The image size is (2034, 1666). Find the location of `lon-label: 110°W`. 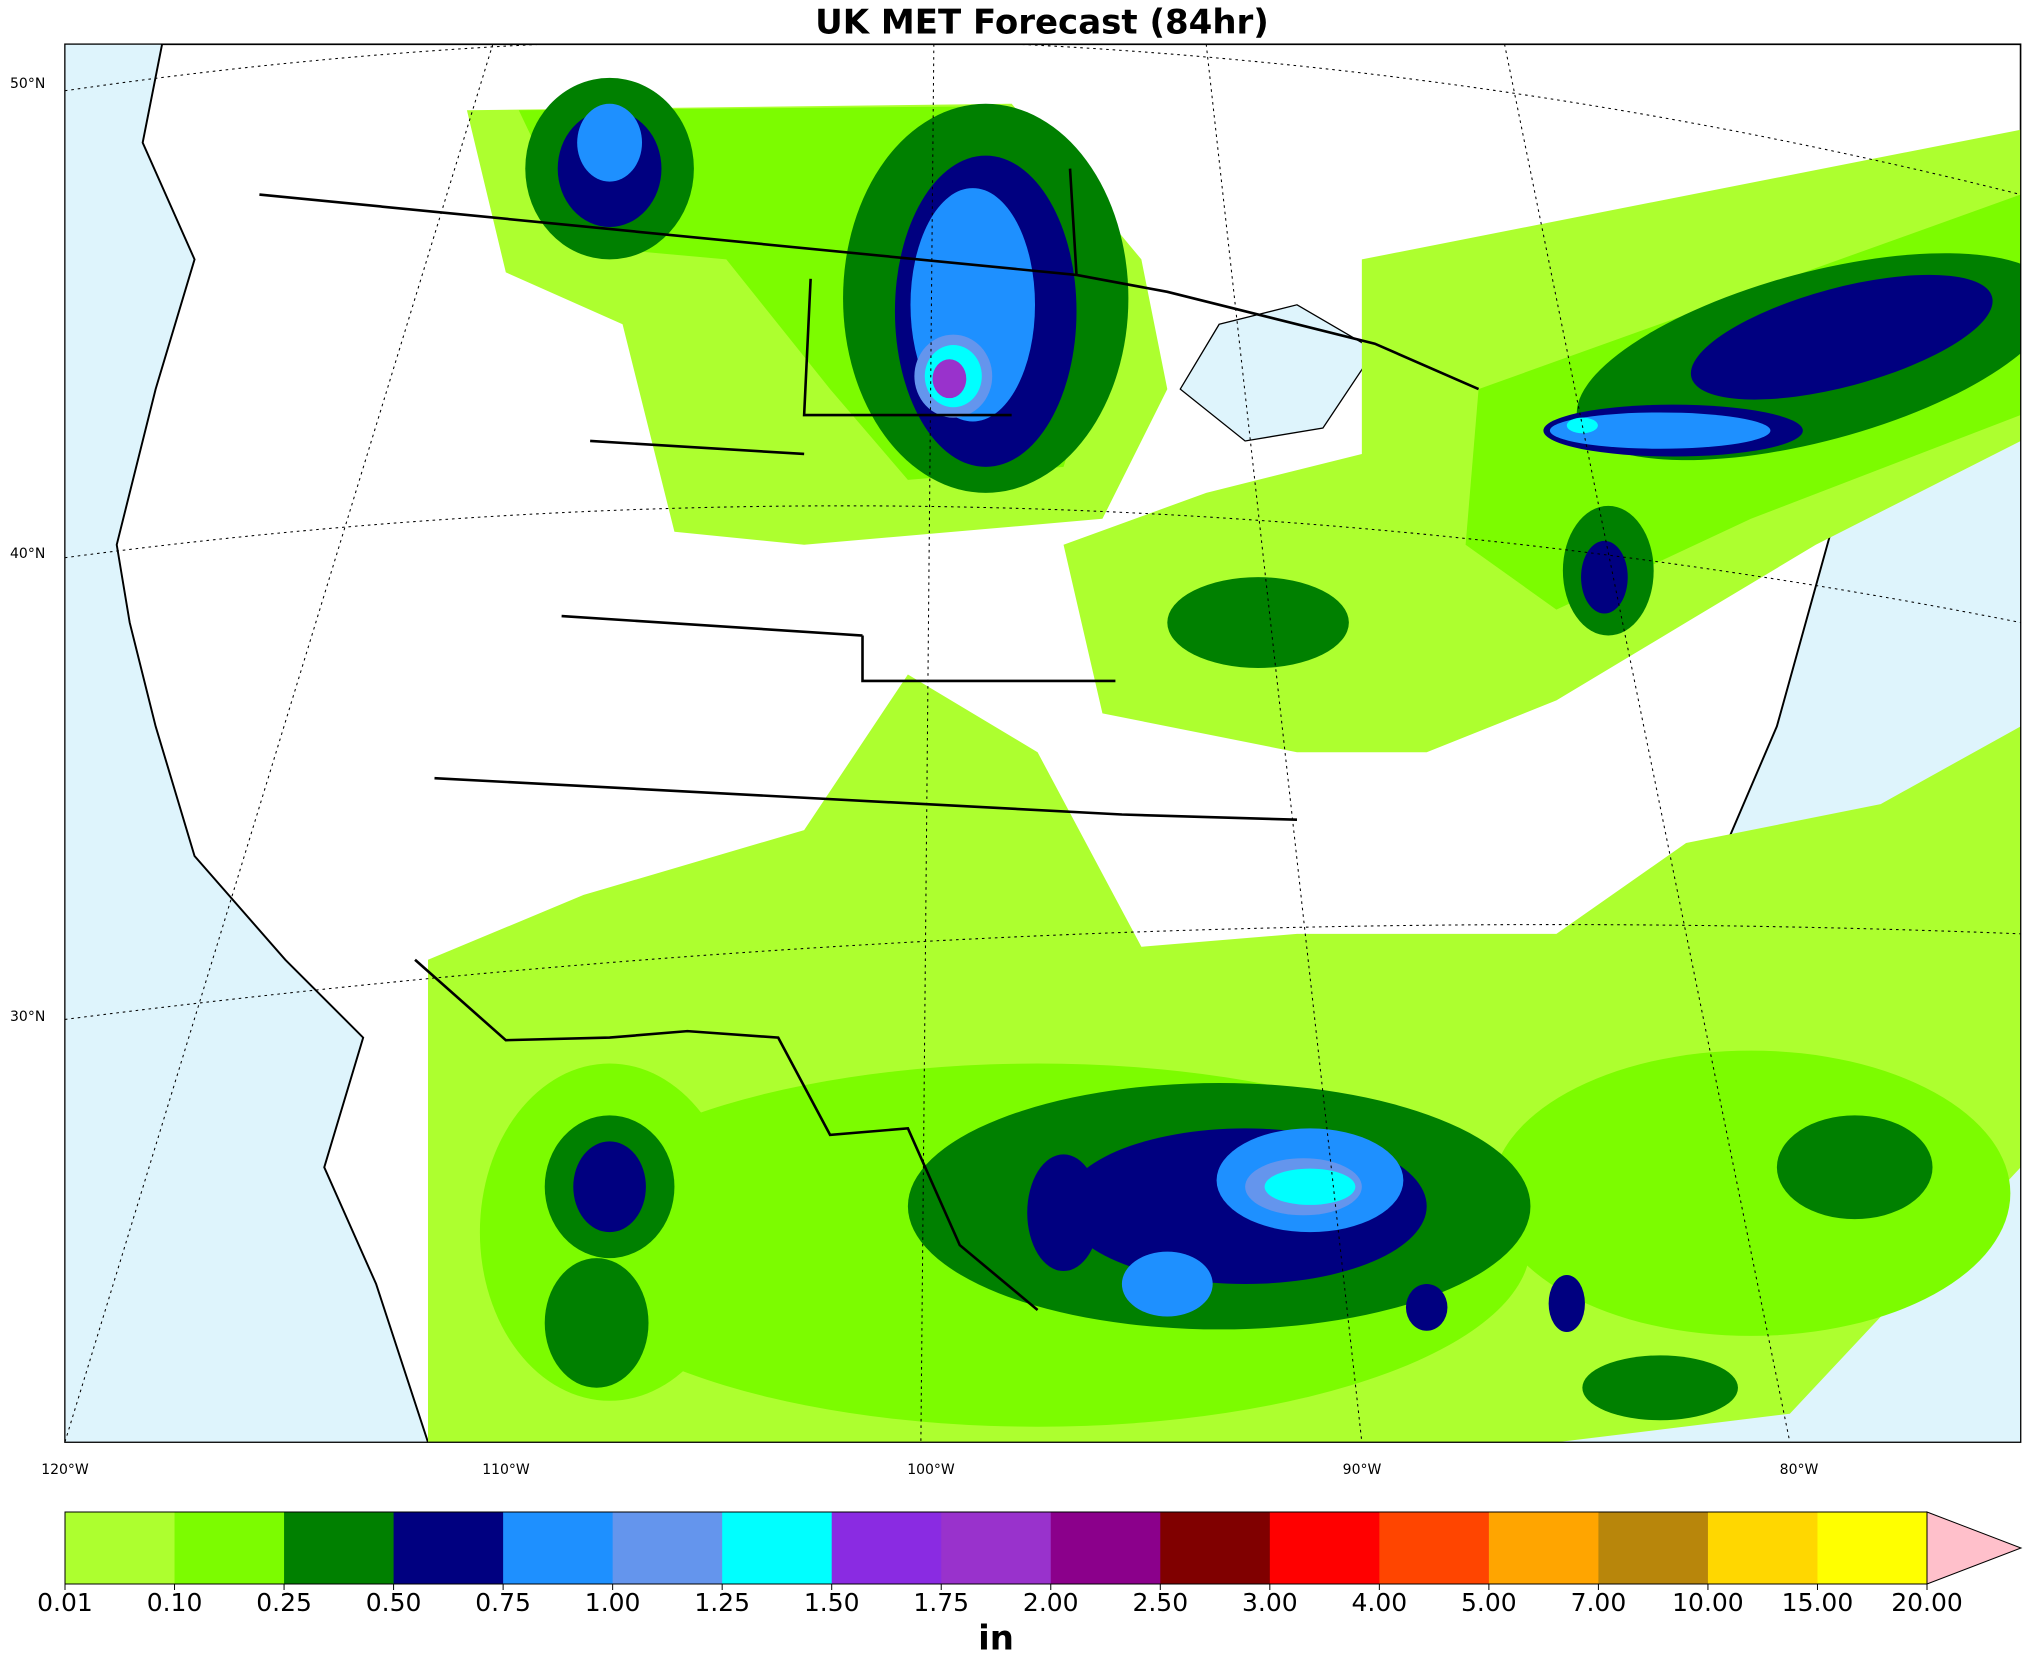

lon-label: 110°W is located at coordinates (506, 1470).